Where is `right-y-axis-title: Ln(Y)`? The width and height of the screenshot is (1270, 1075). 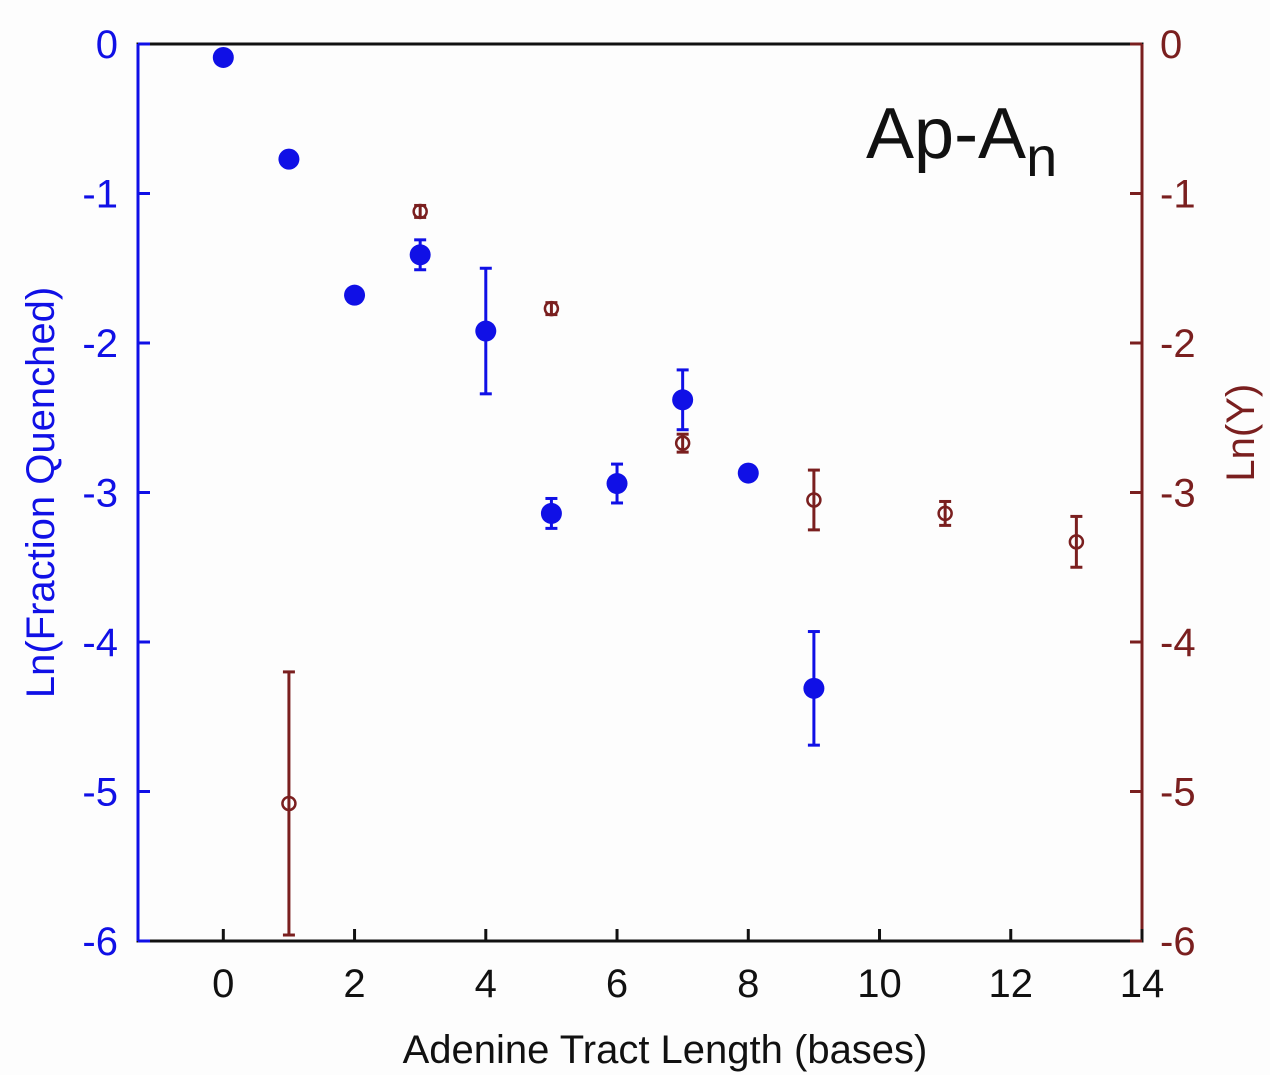 right-y-axis-title: Ln(Y) is located at coordinates (1241, 433).